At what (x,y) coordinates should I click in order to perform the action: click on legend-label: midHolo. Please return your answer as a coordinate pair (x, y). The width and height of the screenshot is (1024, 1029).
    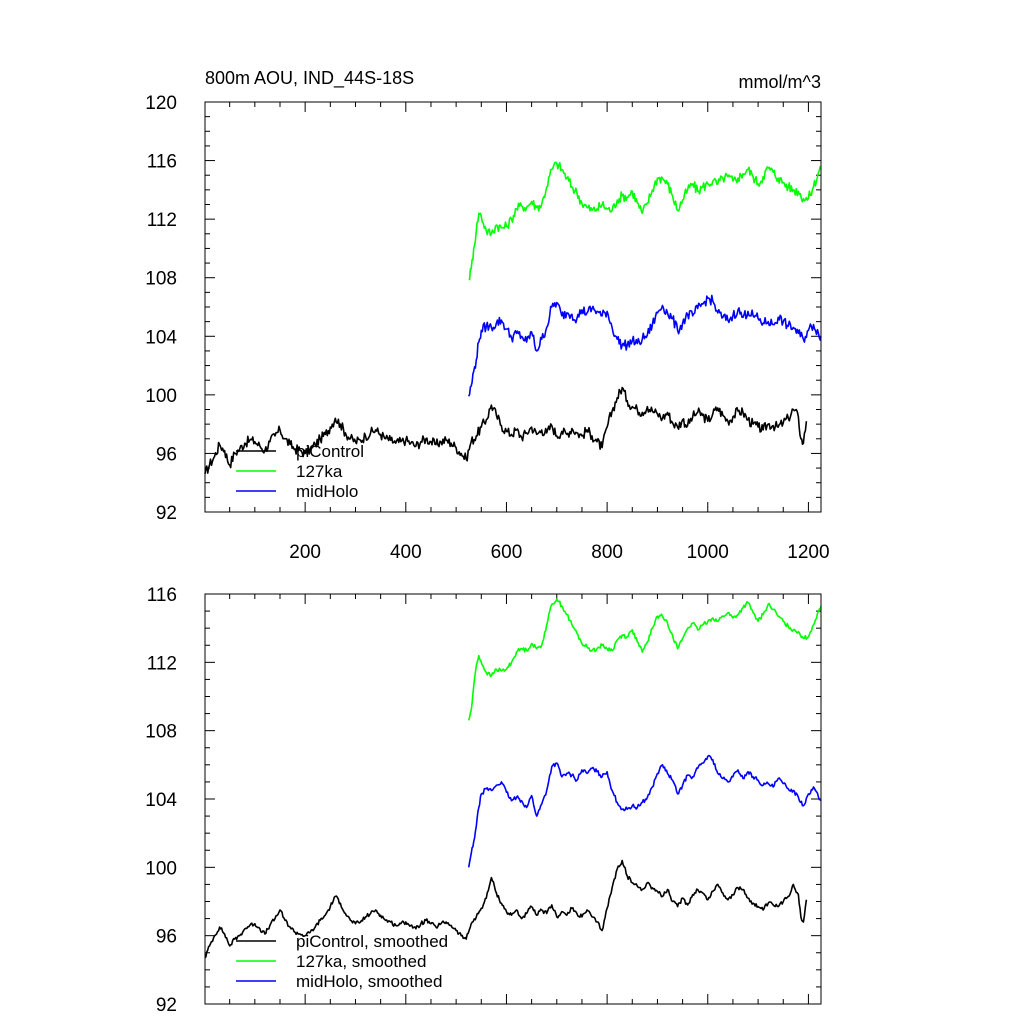
    Looking at the image, I should click on (327, 491).